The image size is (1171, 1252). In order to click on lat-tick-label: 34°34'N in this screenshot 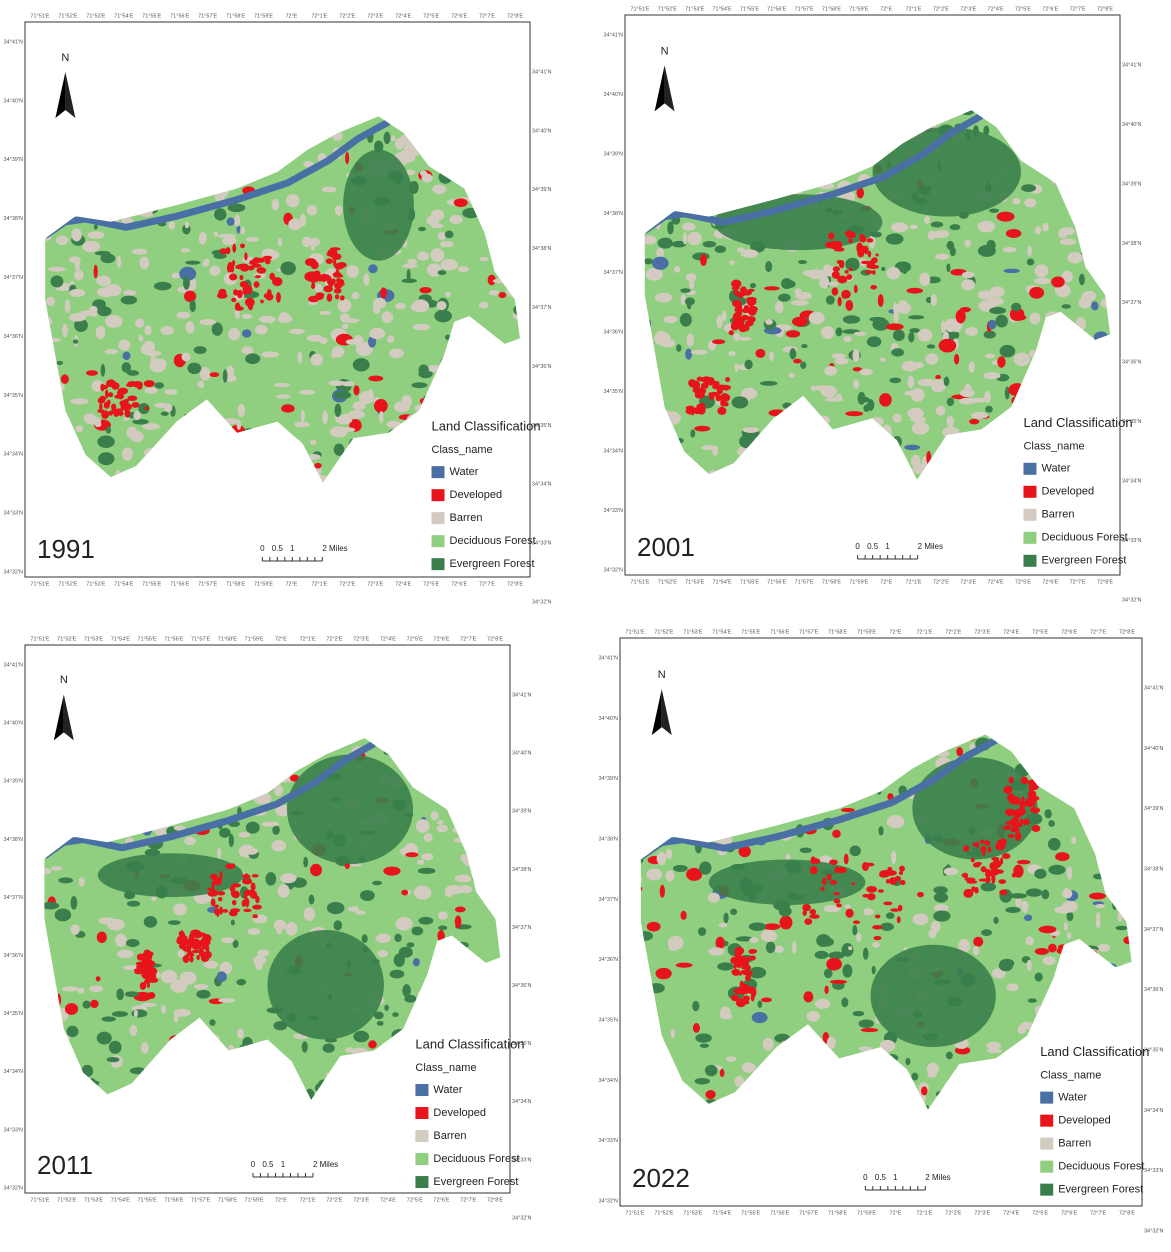, I will do `click(13, 455)`.